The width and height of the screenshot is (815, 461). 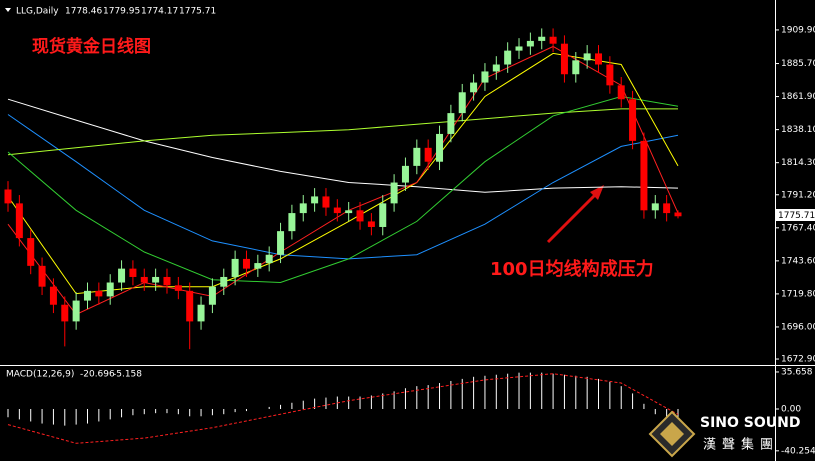 I want to click on y-tick-label: 1885.70, so click(x=798, y=64).